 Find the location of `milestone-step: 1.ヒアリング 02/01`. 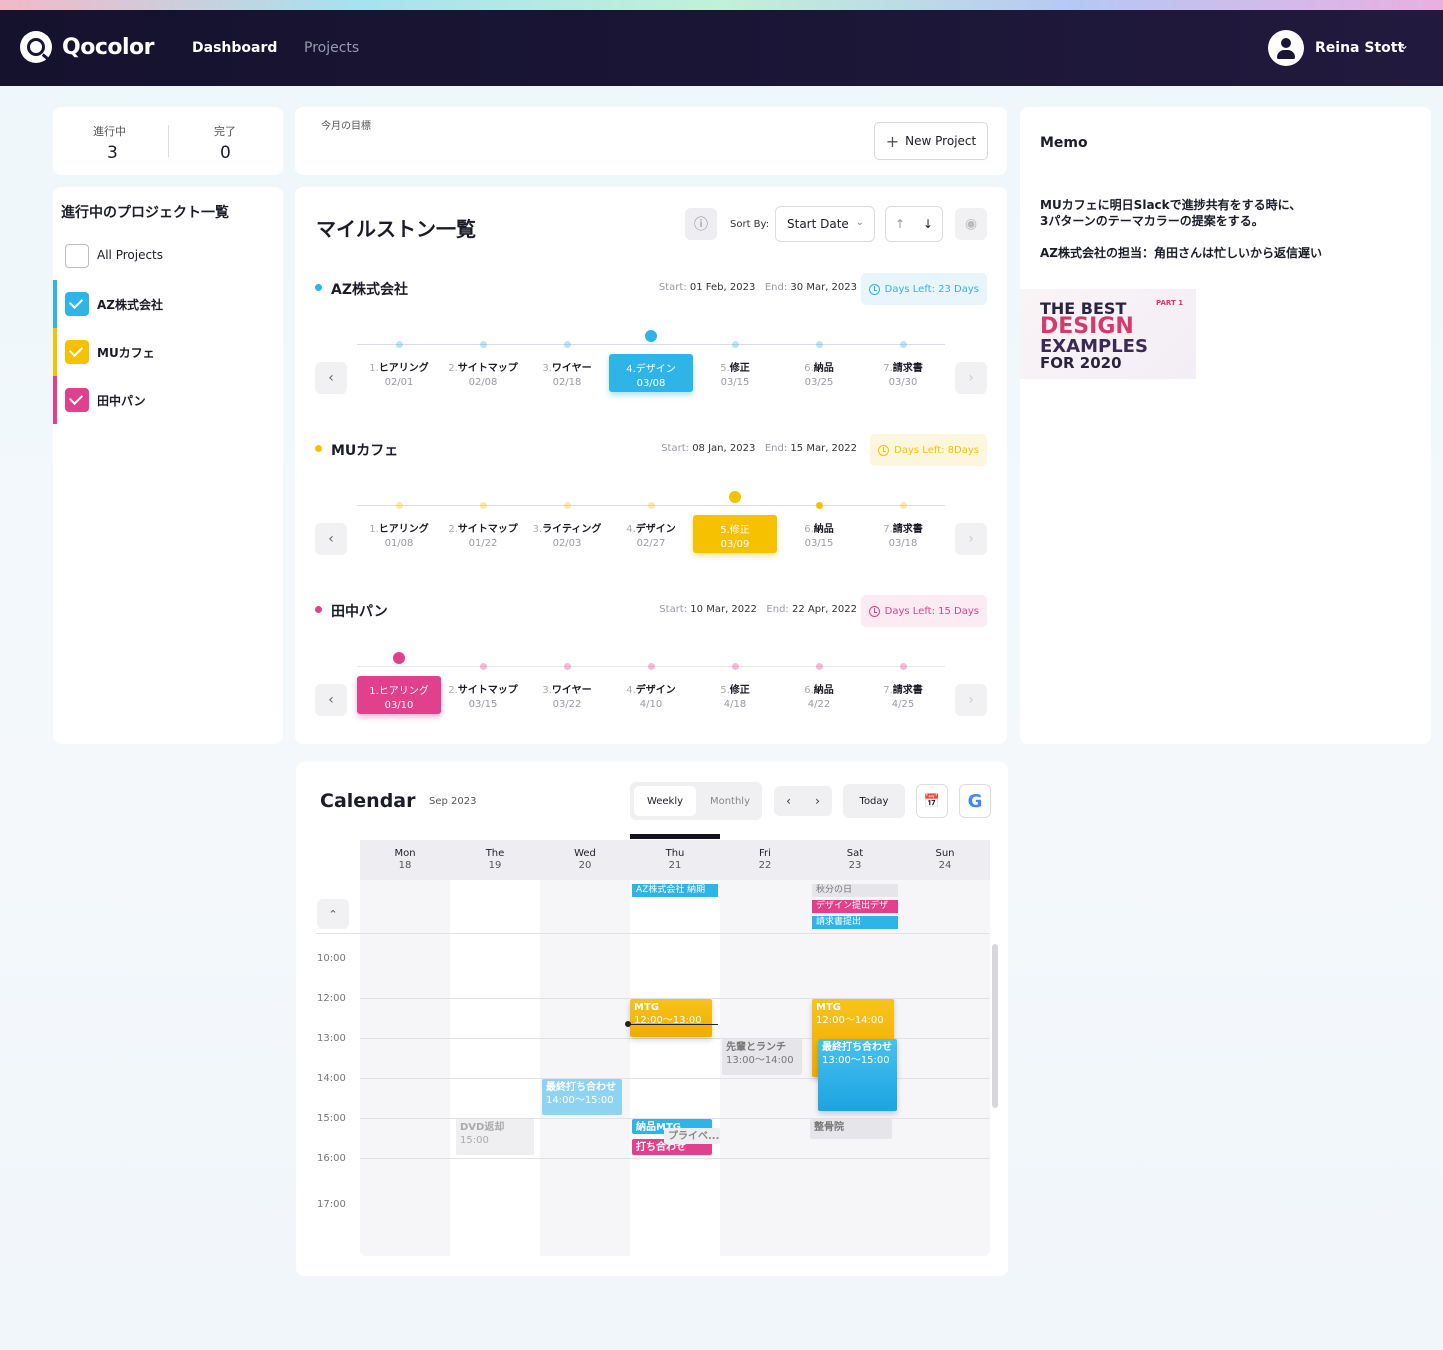

milestone-step: 1.ヒアリング 02/01 is located at coordinates (399, 375).